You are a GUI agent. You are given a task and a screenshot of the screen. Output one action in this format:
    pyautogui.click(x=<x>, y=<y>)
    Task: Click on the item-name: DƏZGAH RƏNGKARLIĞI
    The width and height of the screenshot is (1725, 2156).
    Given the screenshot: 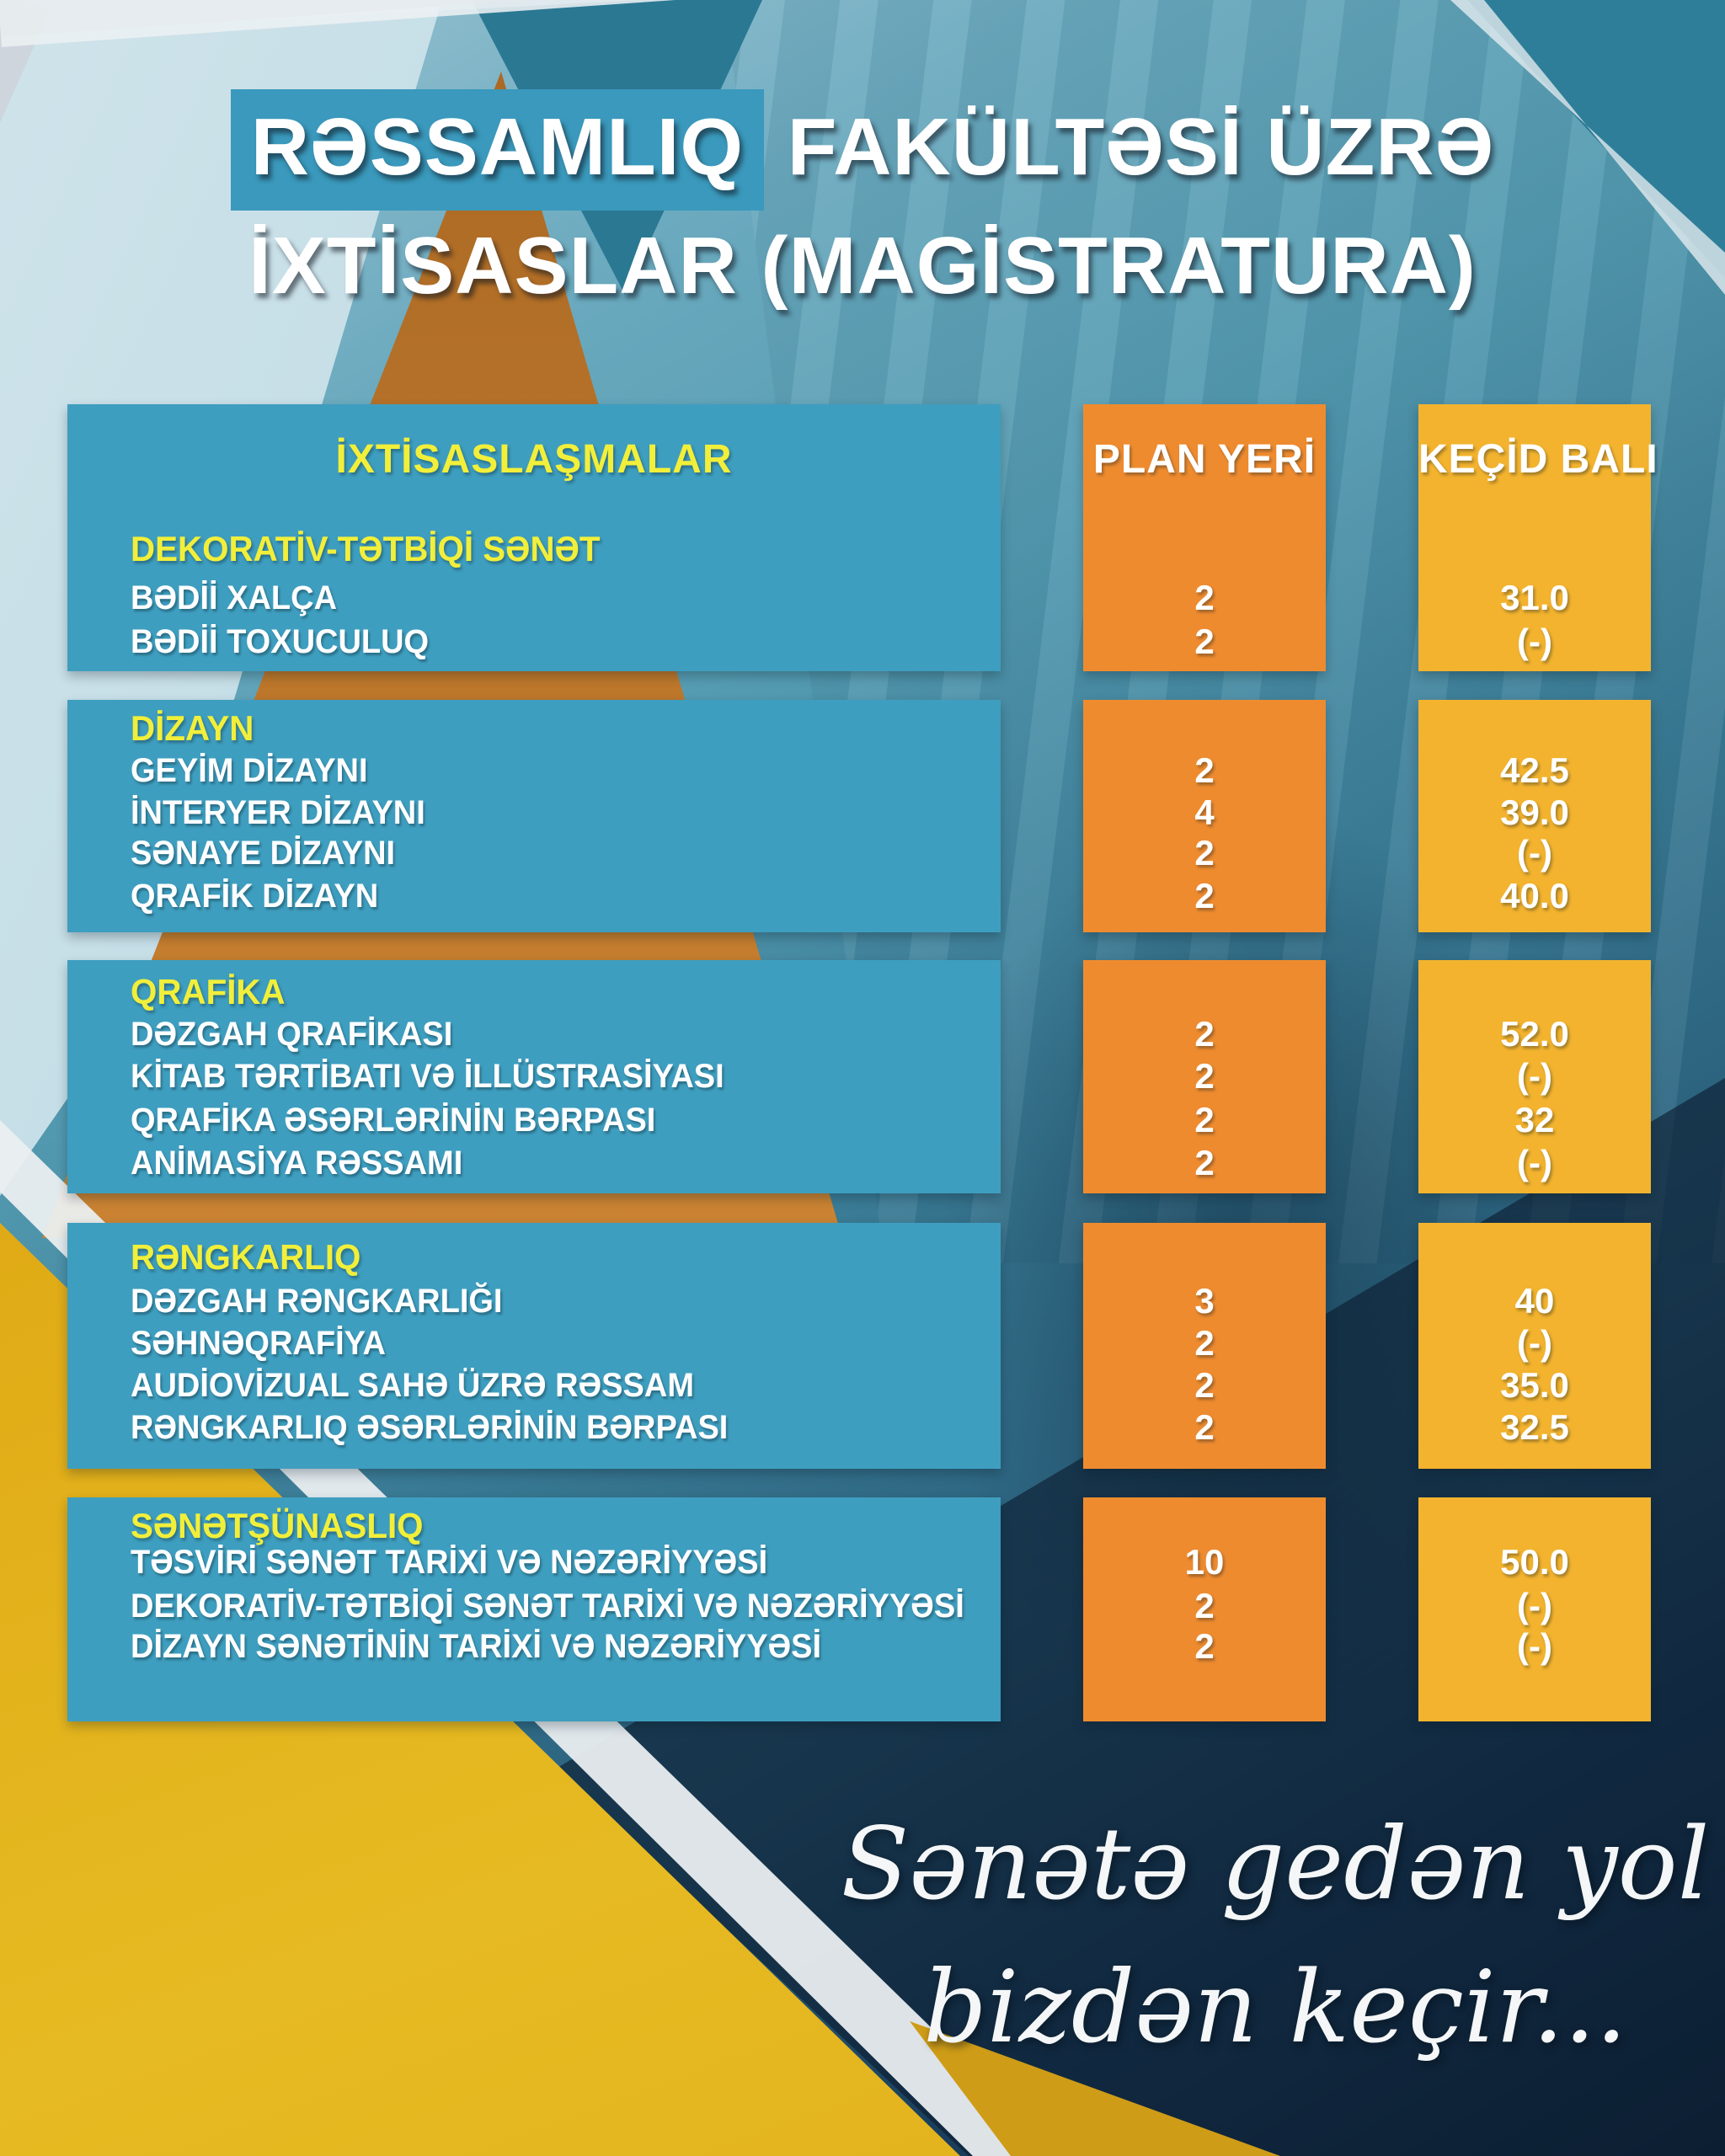 What is the action you would take?
    pyautogui.click(x=317, y=1301)
    